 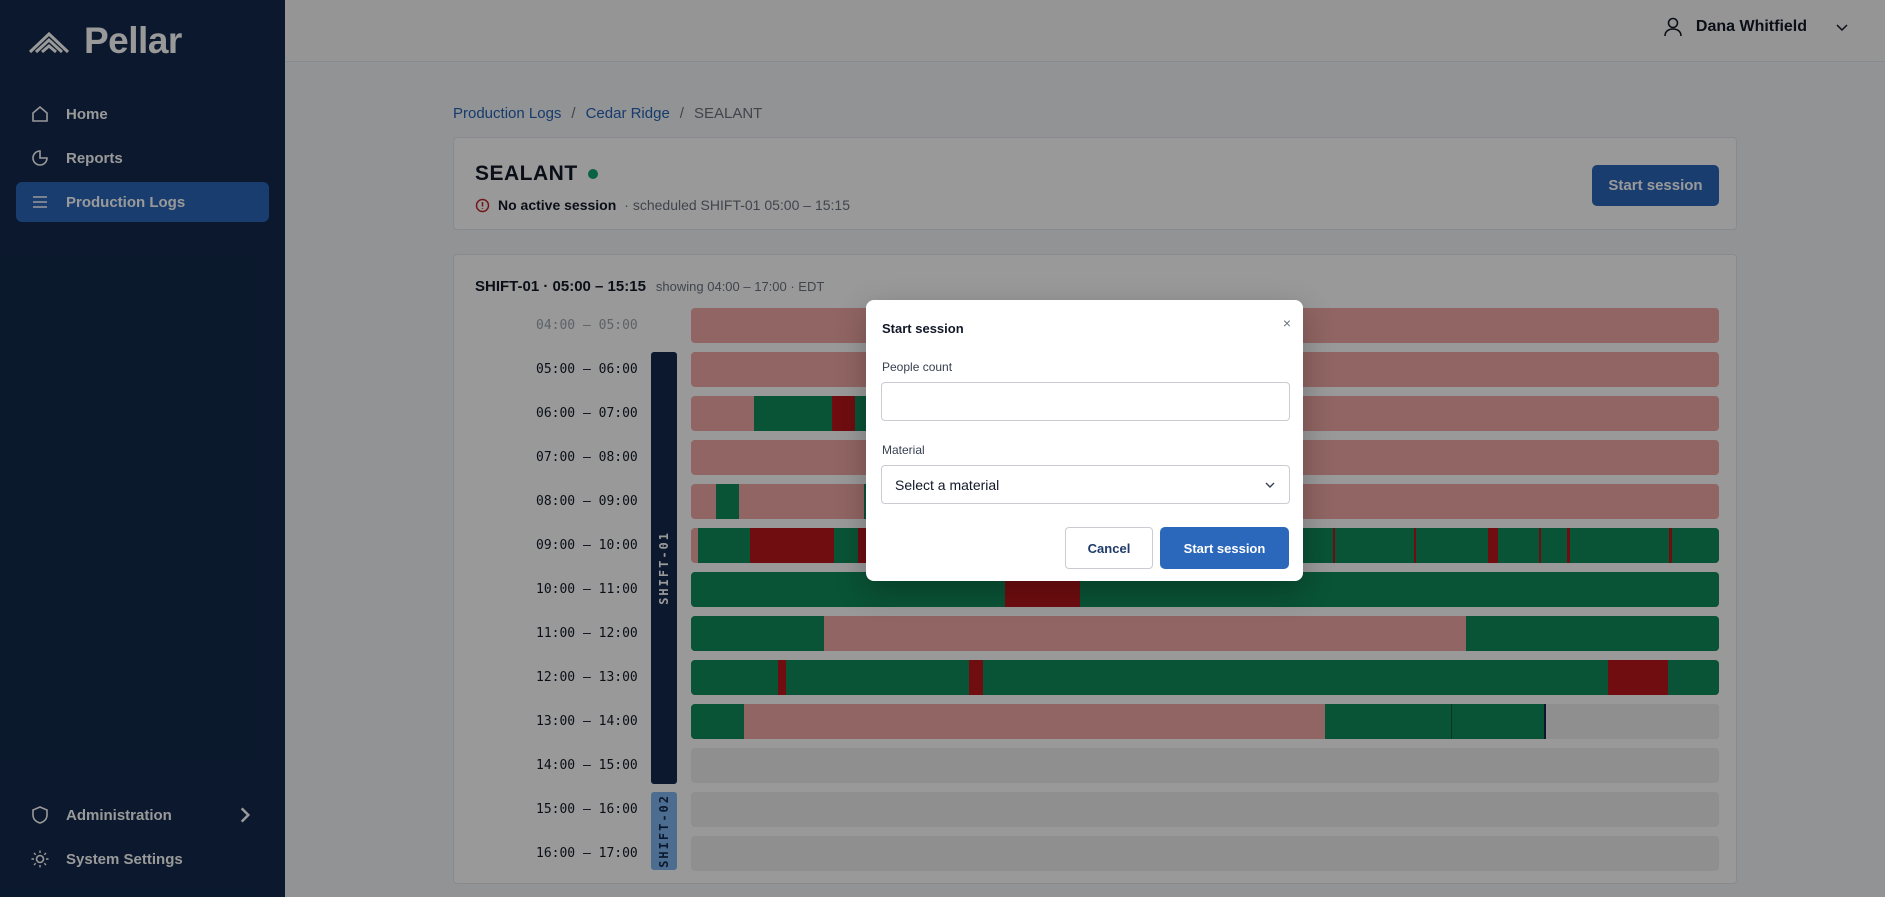 I want to click on shield-icon, so click(x=40, y=815).